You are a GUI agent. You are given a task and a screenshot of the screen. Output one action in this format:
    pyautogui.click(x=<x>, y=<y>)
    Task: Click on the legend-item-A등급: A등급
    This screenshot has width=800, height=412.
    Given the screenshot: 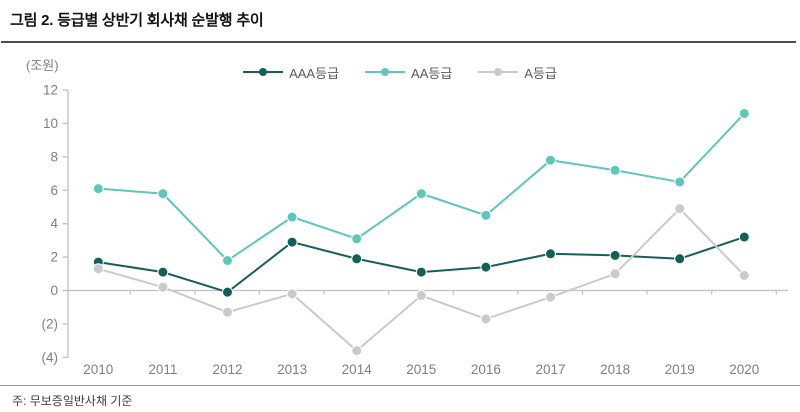 What is the action you would take?
    pyautogui.click(x=517, y=72)
    